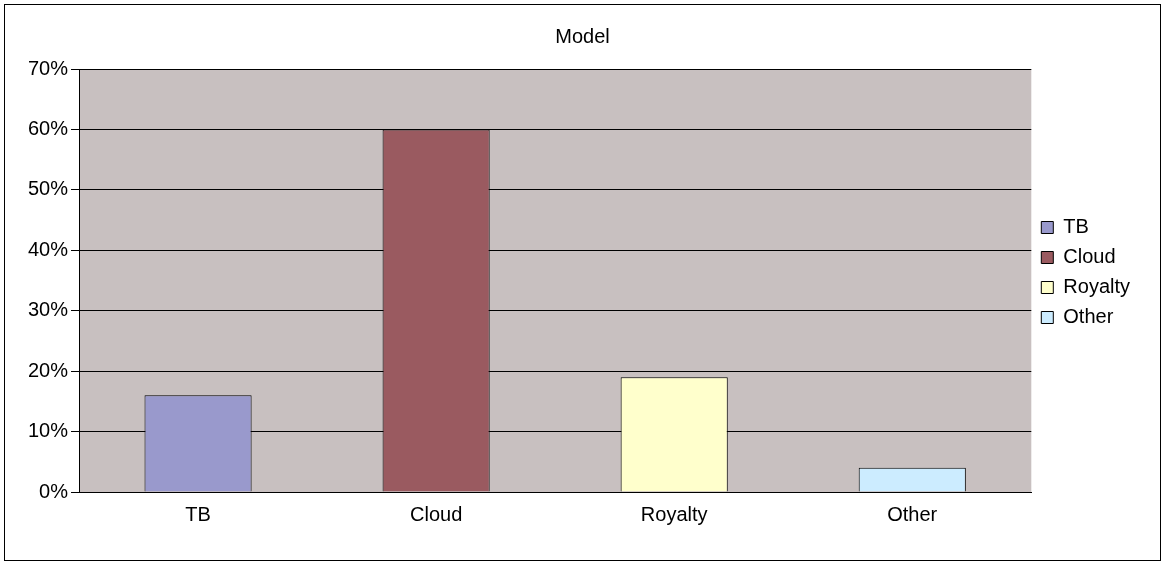 The height and width of the screenshot is (567, 1165). Describe the element at coordinates (436, 513) in the screenshot. I see `x-tick-label: Cloud` at that location.